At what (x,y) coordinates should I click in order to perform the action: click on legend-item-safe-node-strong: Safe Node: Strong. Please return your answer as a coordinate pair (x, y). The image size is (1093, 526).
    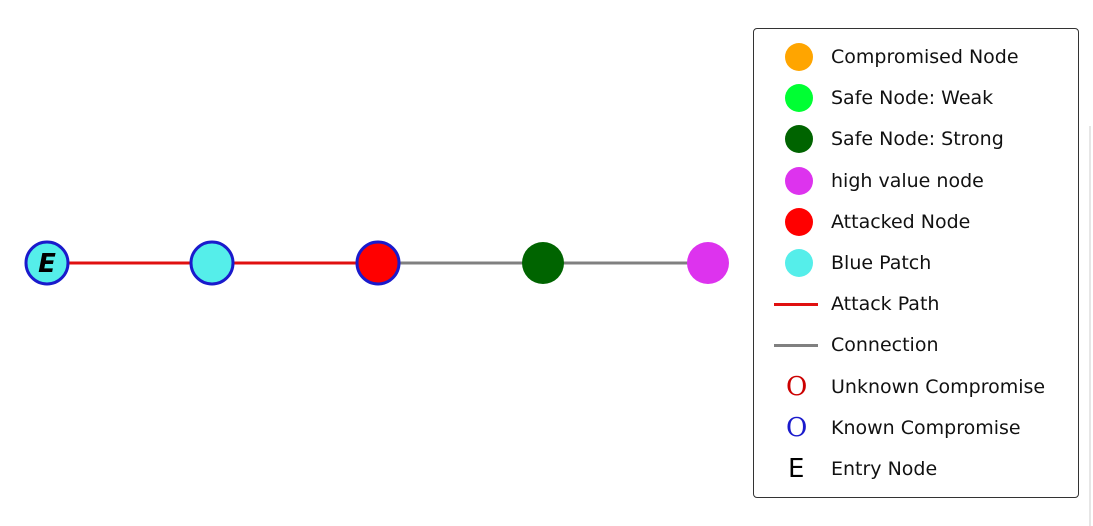
    Looking at the image, I should click on (916, 139).